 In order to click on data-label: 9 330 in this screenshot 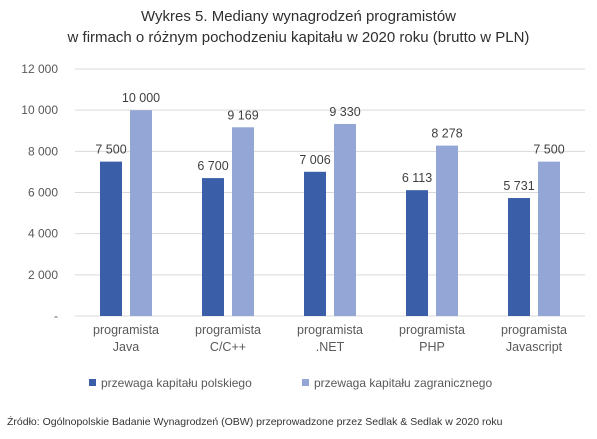, I will do `click(344, 112)`.